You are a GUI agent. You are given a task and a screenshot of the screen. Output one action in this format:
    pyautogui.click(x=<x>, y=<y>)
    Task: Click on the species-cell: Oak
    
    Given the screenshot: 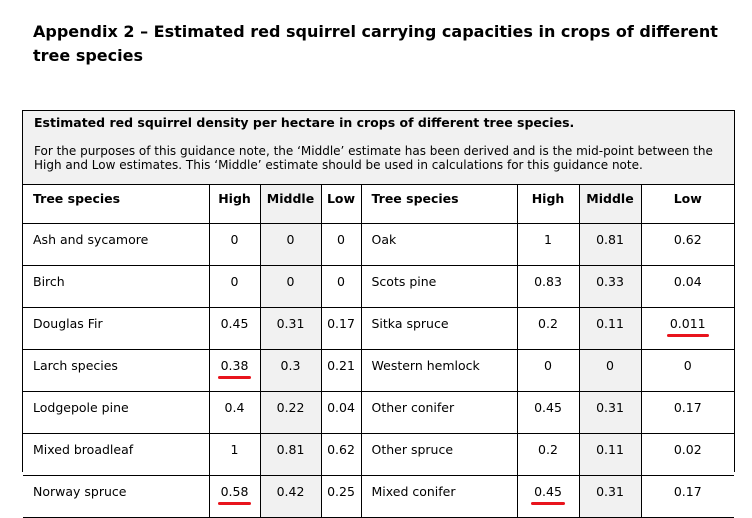 What is the action you would take?
    pyautogui.click(x=439, y=244)
    